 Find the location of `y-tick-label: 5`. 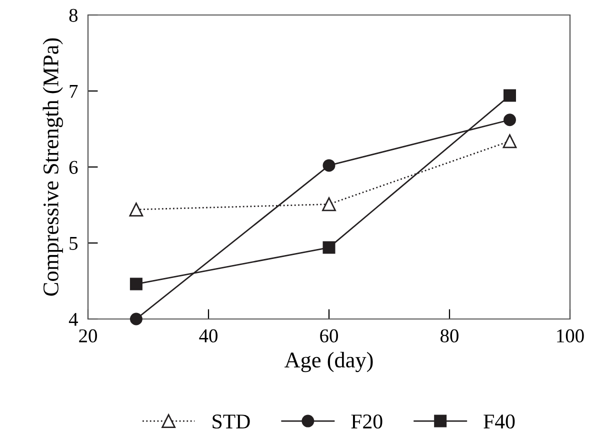

y-tick-label: 5 is located at coordinates (74, 243).